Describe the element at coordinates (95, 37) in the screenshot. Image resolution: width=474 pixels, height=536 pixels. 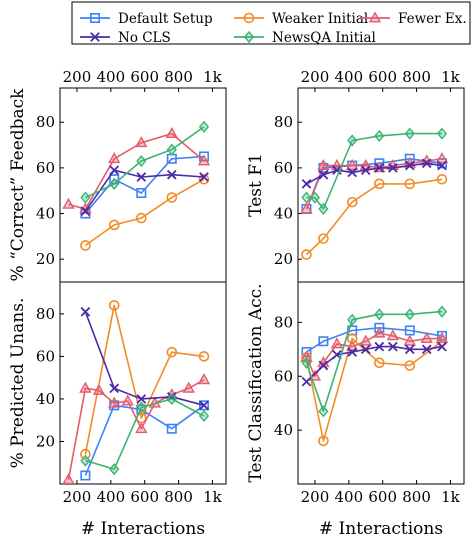
I see `legend-marker` at that location.